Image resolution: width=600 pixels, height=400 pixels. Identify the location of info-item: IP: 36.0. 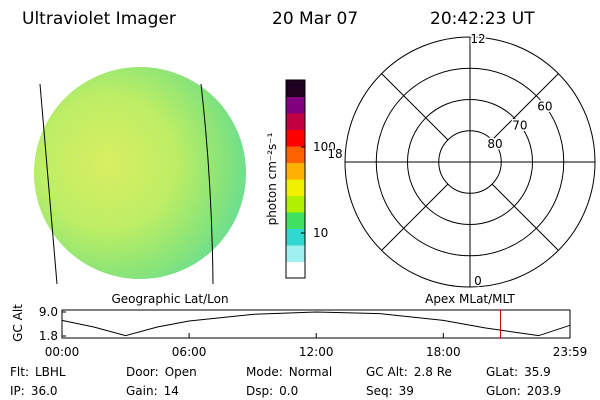
(34, 391).